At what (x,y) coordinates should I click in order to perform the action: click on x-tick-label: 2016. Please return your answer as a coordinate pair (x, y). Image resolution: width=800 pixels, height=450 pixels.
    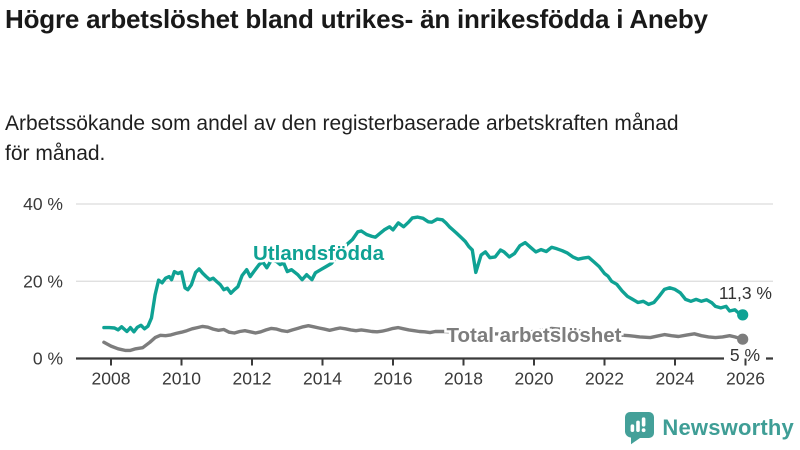
    Looking at the image, I should click on (393, 379).